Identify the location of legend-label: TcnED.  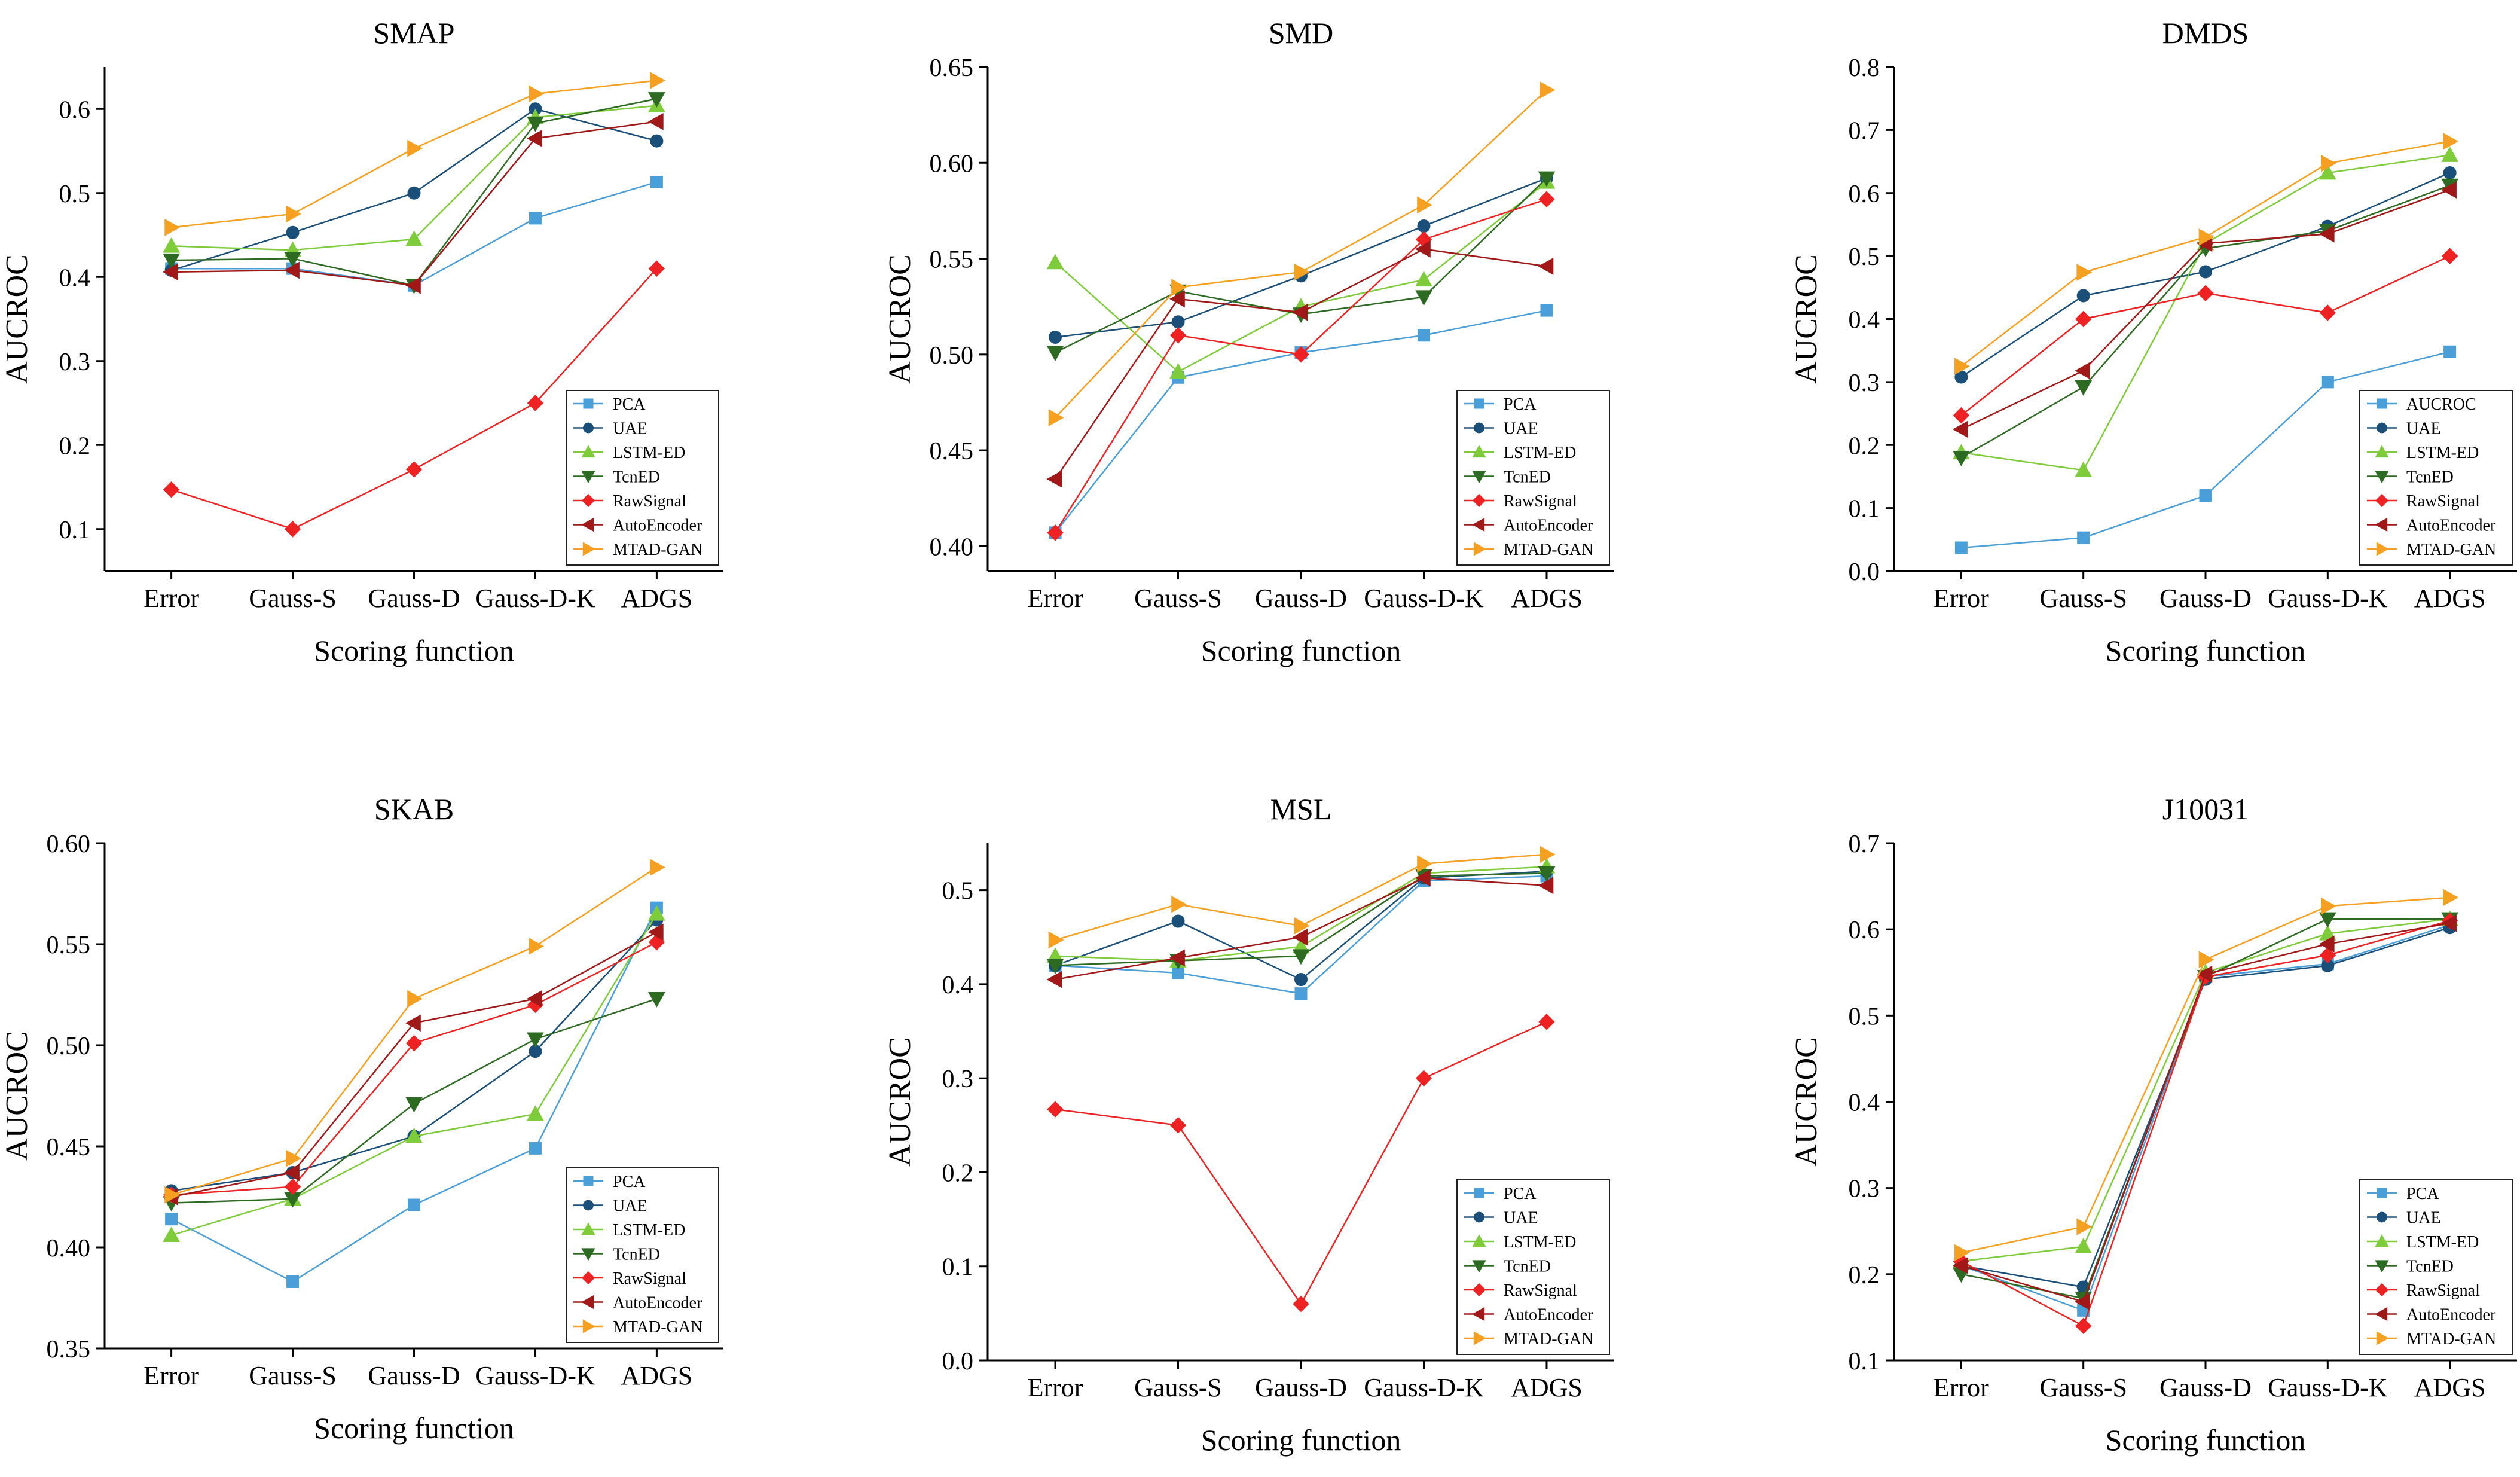
(2430, 1267).